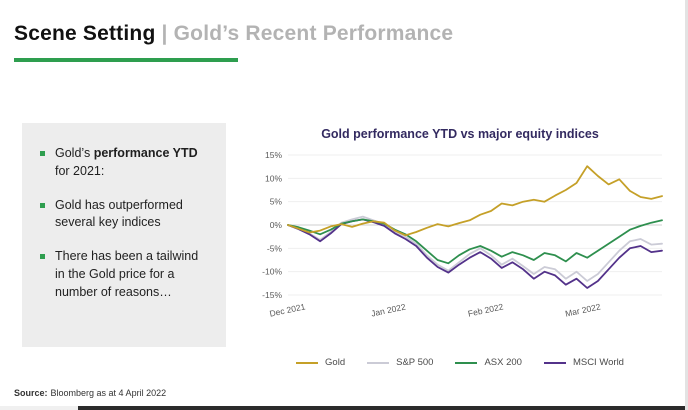  I want to click on legend-label: S&P 500, so click(415, 362).